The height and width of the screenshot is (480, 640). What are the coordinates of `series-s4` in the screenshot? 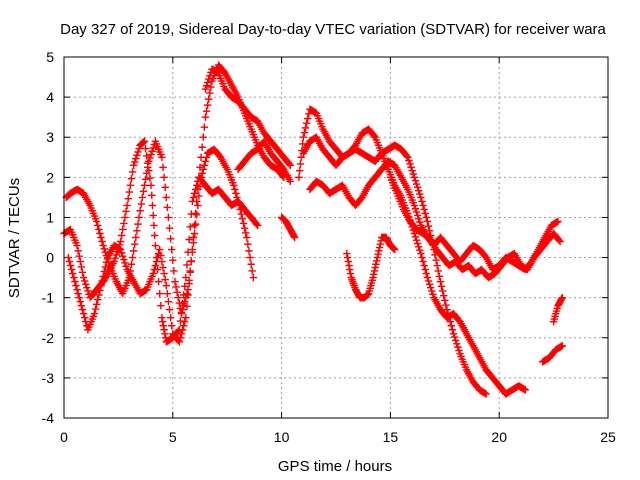 It's located at (248, 117).